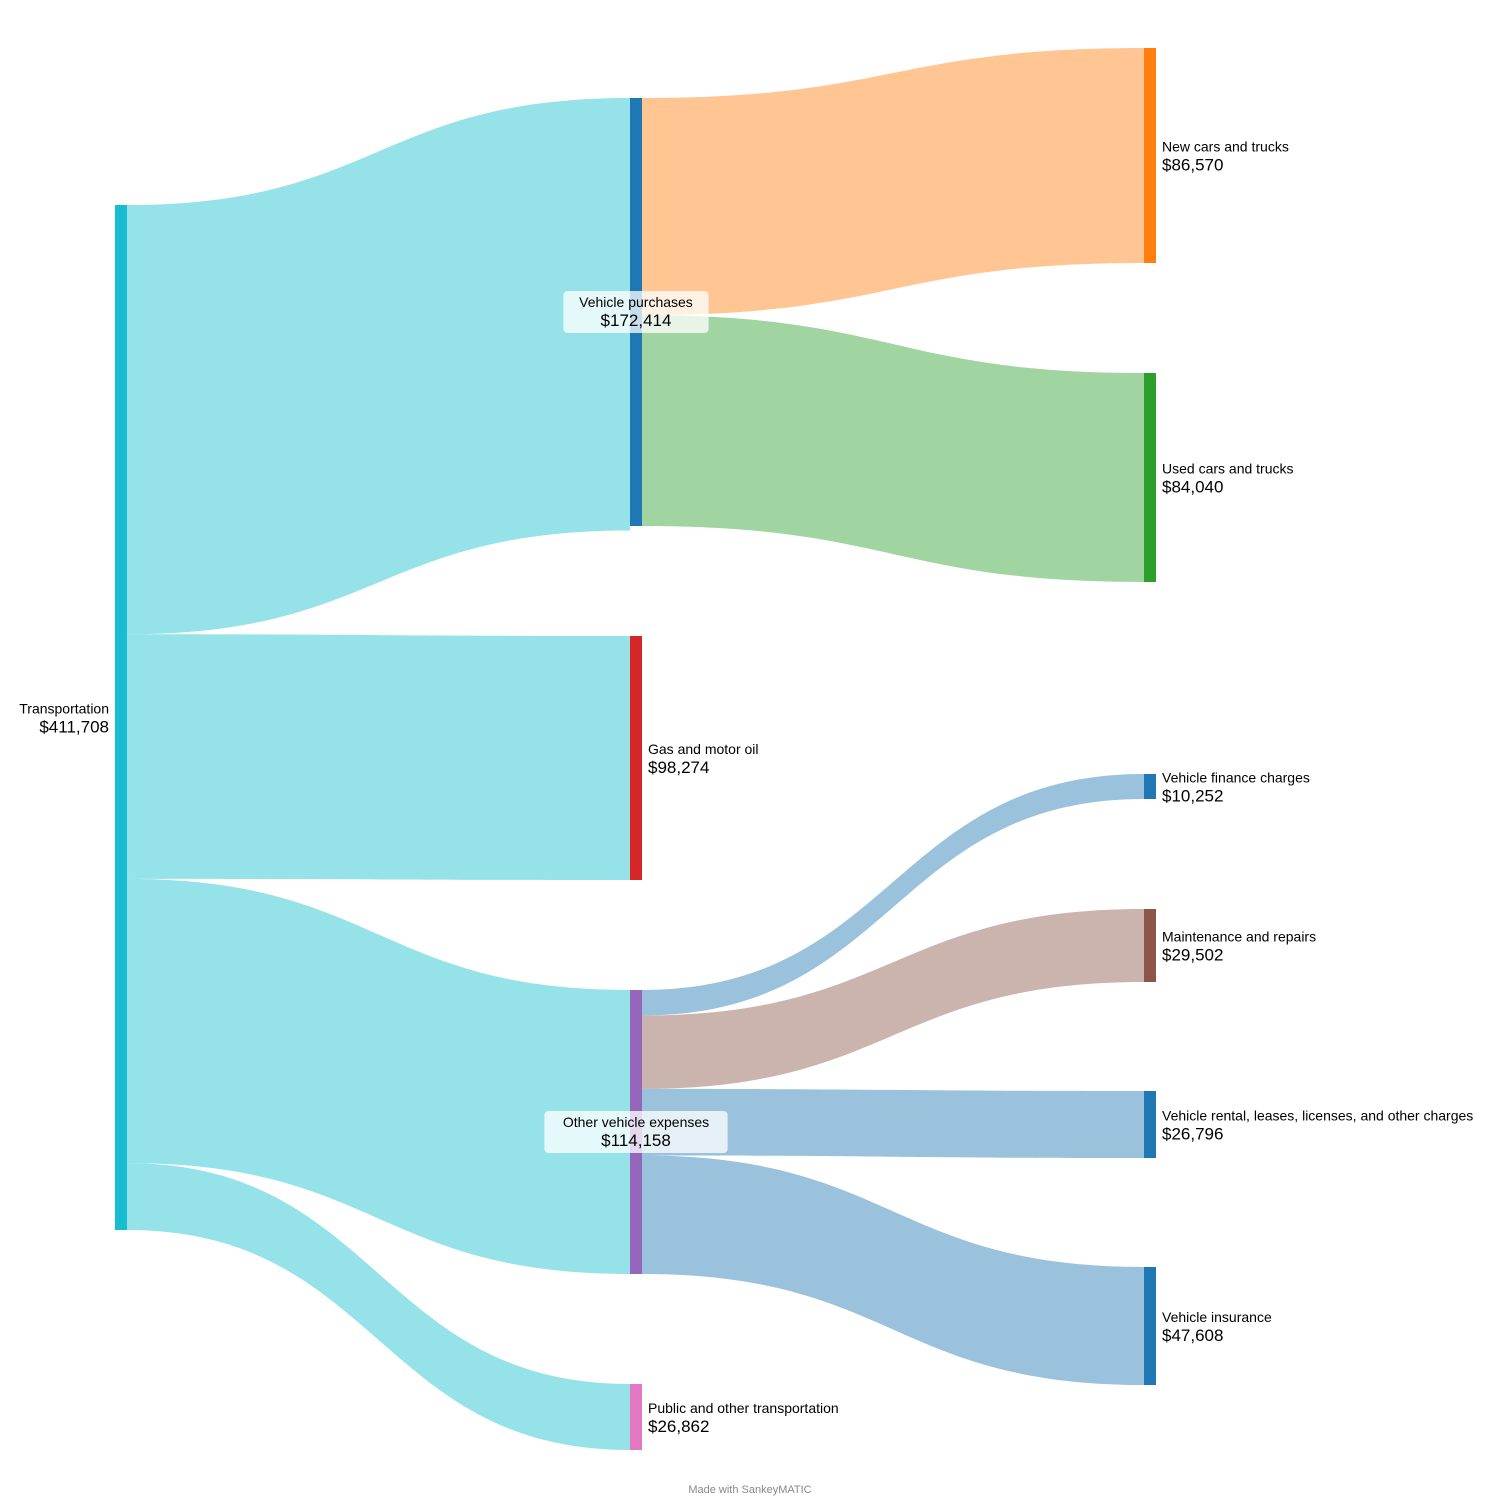 The height and width of the screenshot is (1500, 1500). I want to click on node-label-vehicle_purchases: Vehicle purchases, so click(636, 302).